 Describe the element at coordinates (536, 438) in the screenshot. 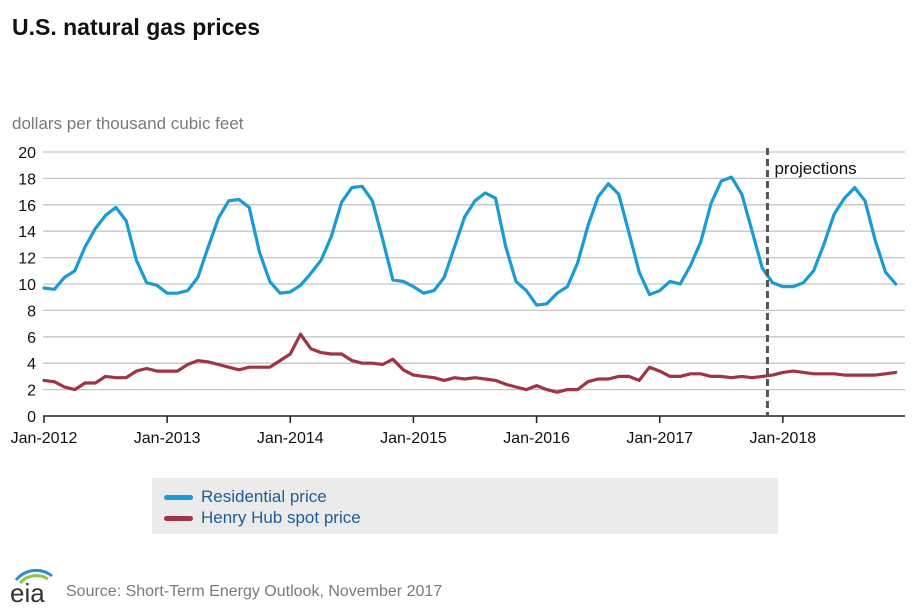

I see `x-tick-label-Jan-2016: Jan-2016` at that location.